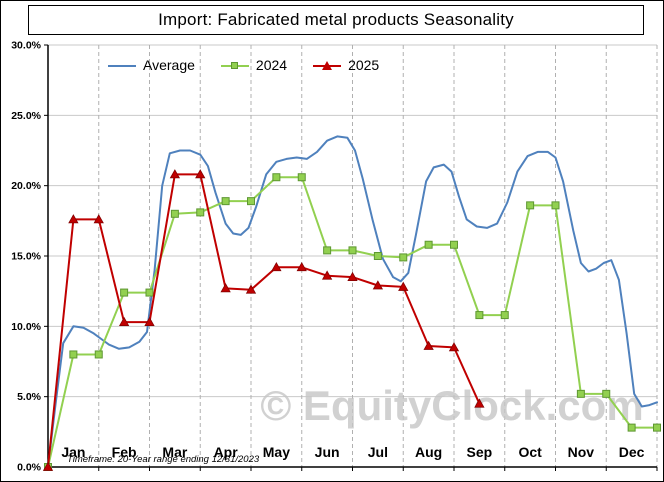 The width and height of the screenshot is (664, 482). Describe the element at coordinates (234, 65) in the screenshot. I see `square-marker-swatch` at that location.